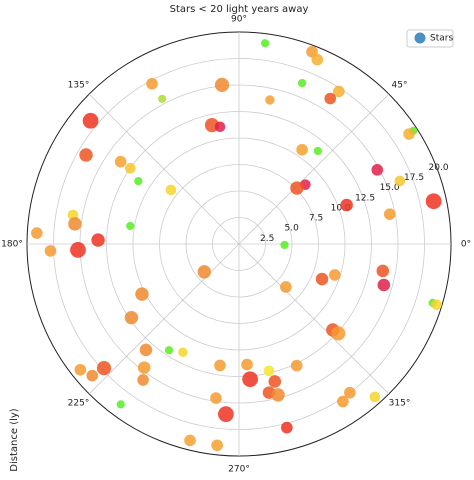  What do you see at coordinates (439, 168) in the screenshot?
I see `r-tick-label: 20.0` at bounding box center [439, 168].